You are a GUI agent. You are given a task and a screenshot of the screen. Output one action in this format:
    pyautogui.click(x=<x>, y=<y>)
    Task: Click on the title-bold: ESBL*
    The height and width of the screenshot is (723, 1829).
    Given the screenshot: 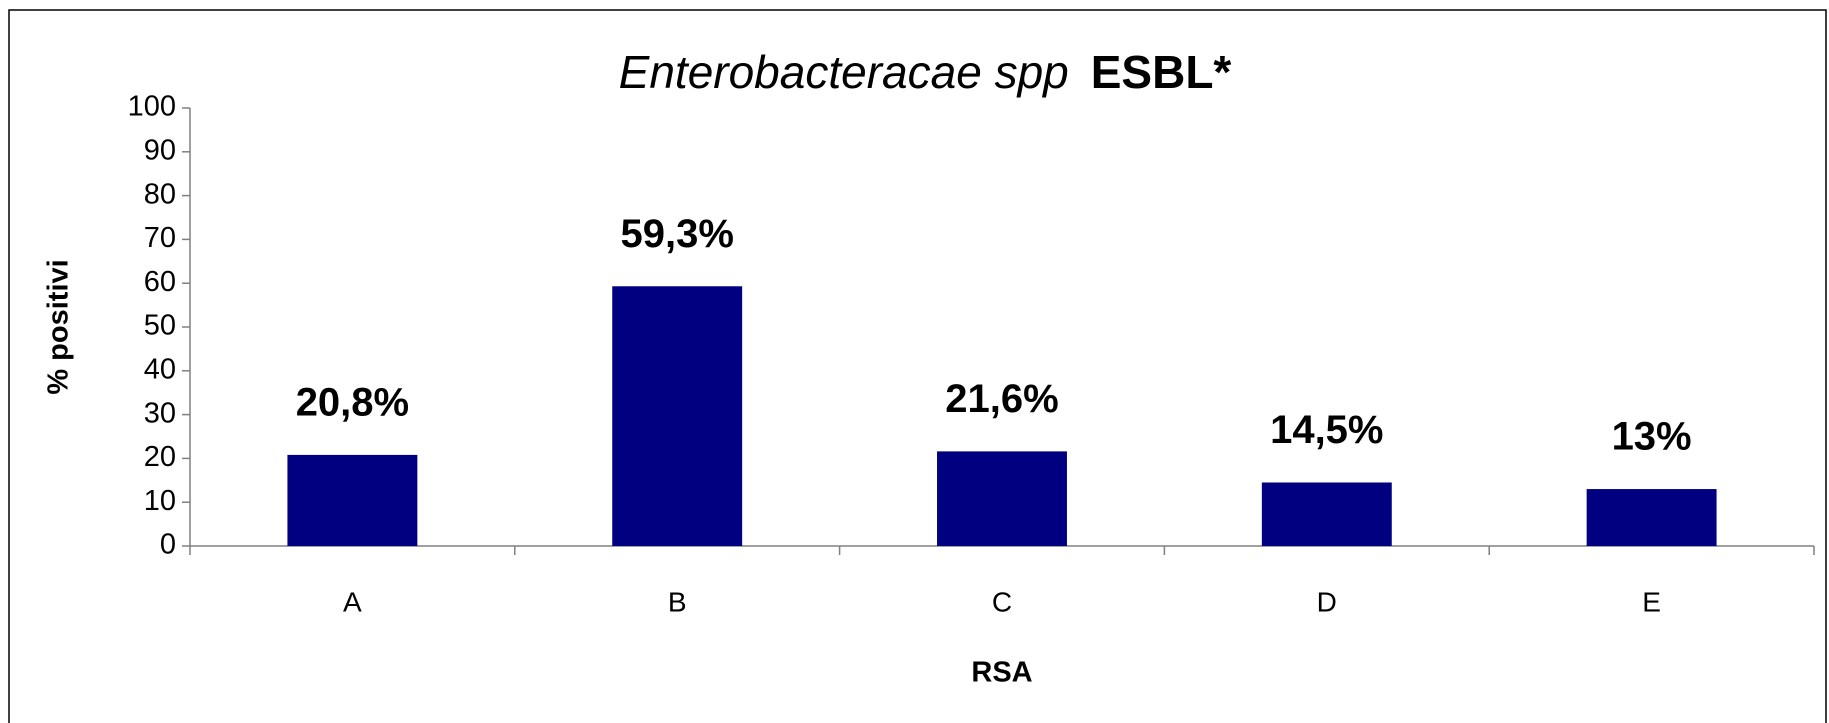 What is the action you would take?
    pyautogui.click(x=1161, y=72)
    